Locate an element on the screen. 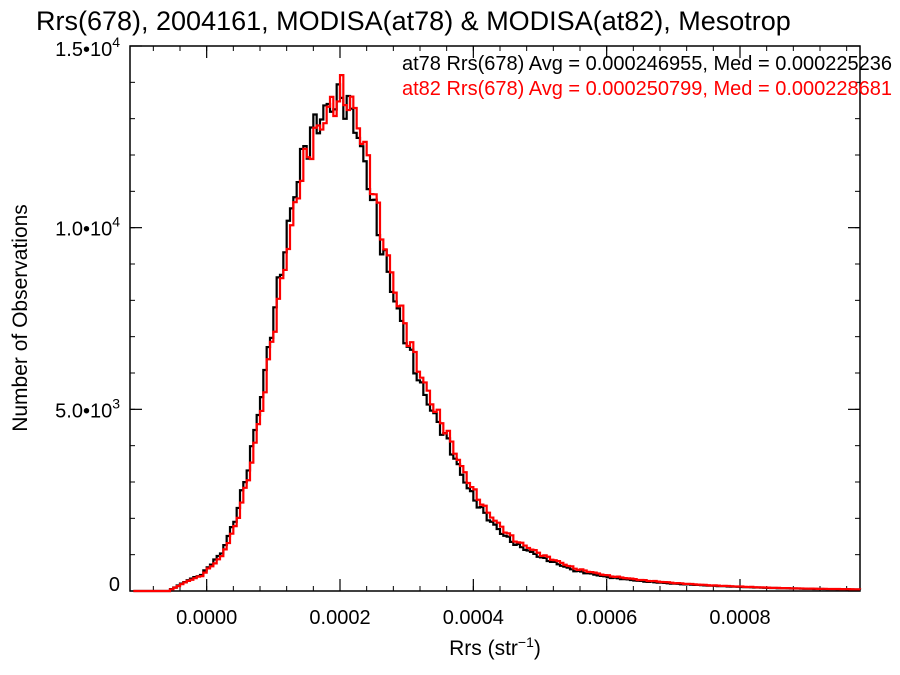  y-axis-label: Number of Observations is located at coordinates (20, 318).